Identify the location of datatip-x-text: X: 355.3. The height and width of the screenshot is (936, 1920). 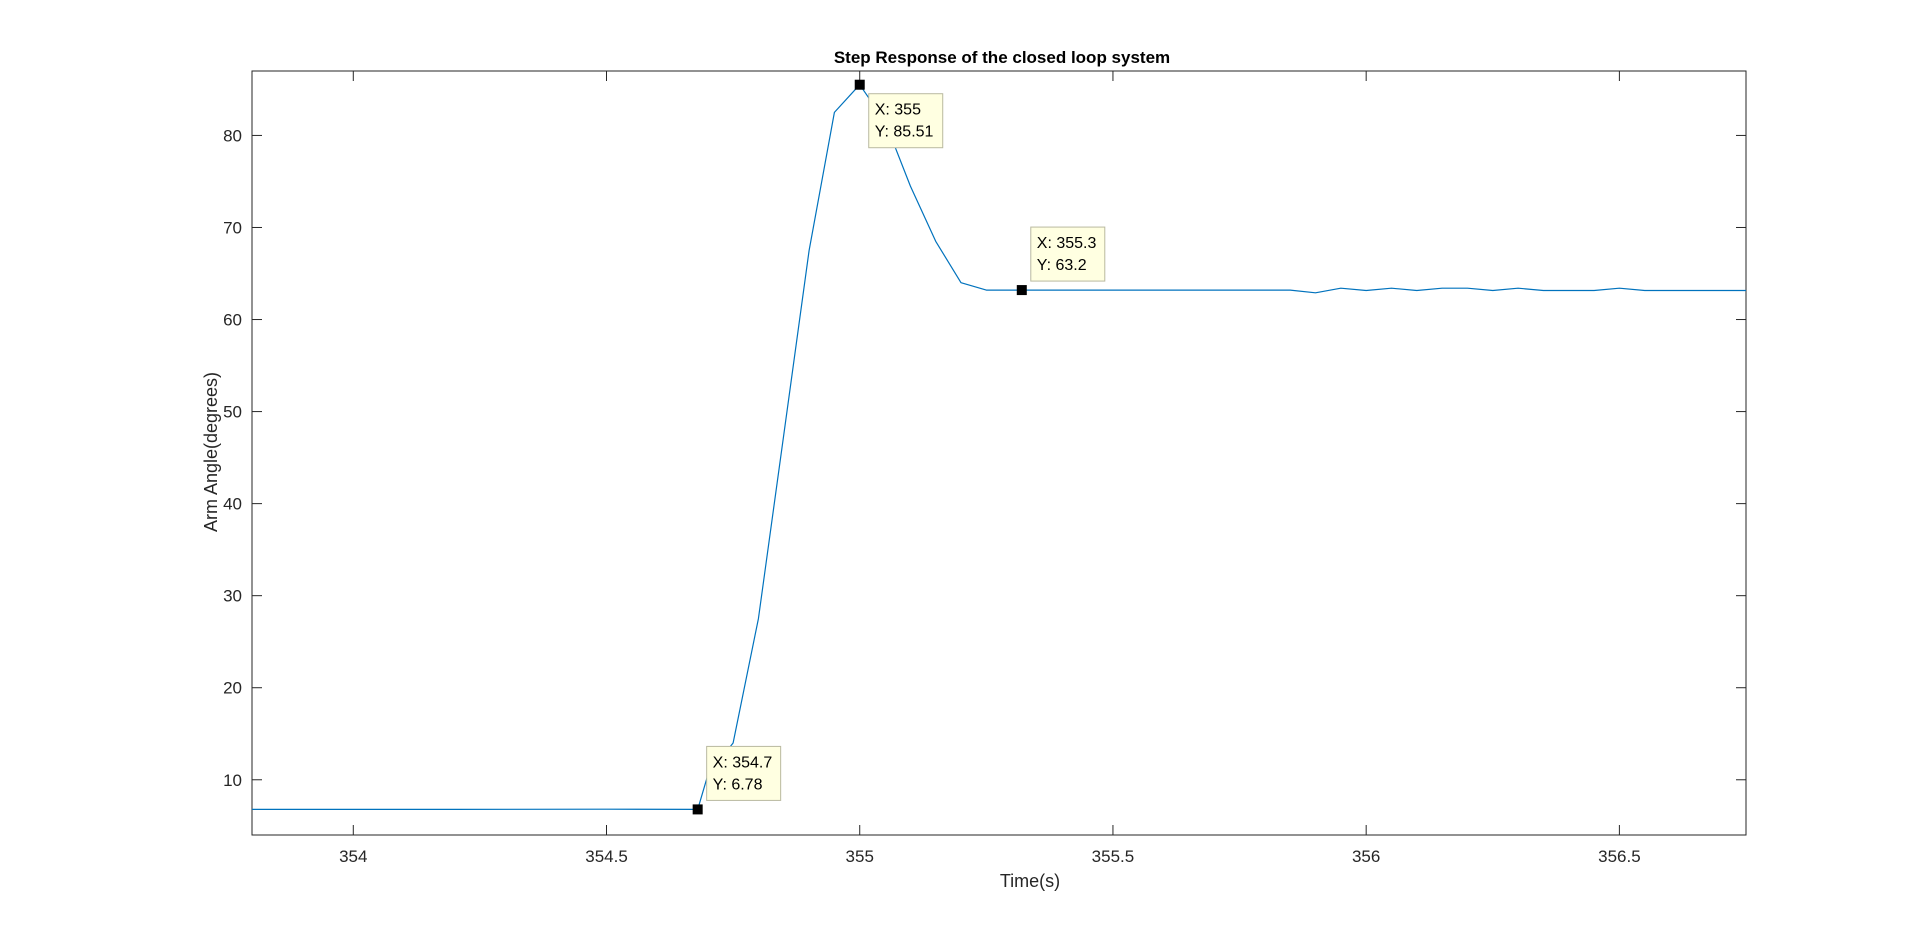
(1067, 243).